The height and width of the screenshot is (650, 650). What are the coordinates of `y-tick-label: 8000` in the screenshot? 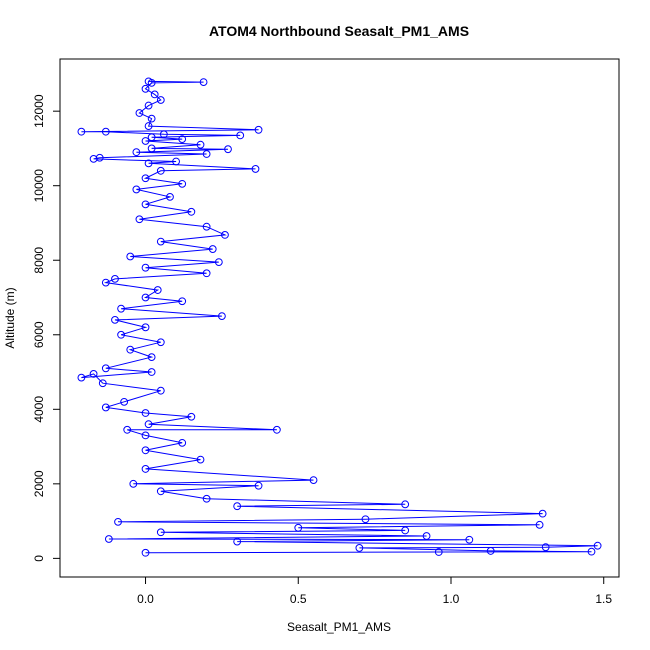 It's located at (39, 260).